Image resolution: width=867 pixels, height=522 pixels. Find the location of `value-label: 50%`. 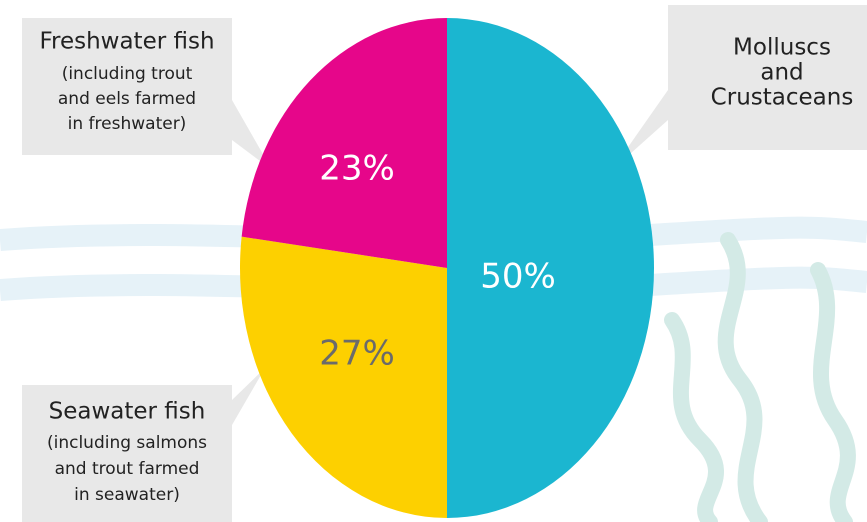

value-label: 50% is located at coordinates (518, 277).